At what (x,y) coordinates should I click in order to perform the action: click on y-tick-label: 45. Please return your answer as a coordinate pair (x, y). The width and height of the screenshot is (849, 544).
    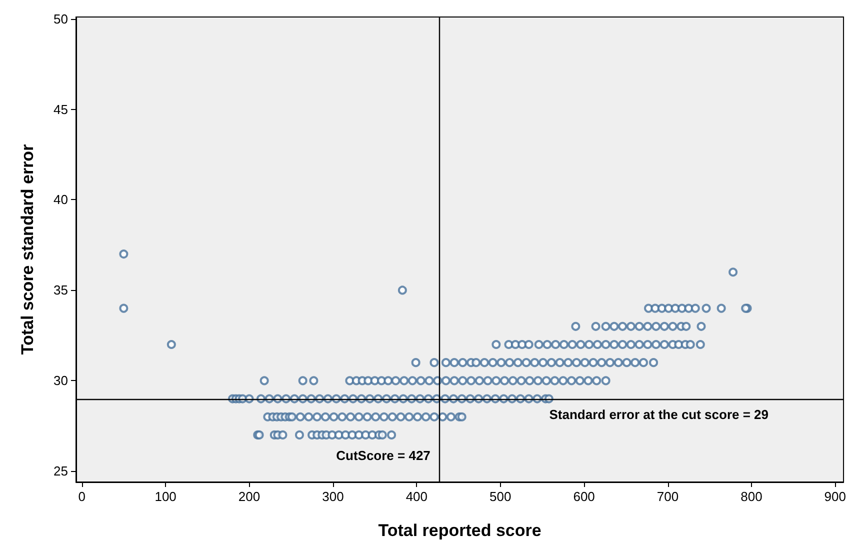
    Looking at the image, I should click on (61, 109).